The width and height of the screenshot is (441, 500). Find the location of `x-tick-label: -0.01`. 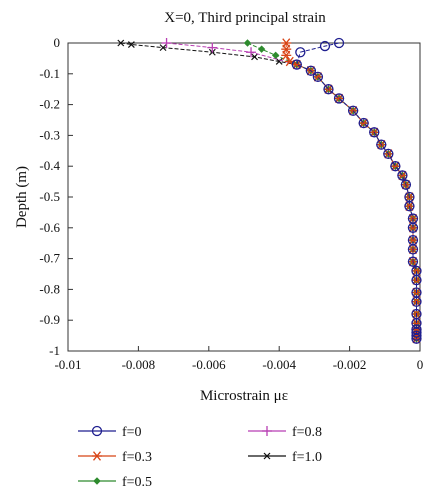

x-tick-label: -0.01 is located at coordinates (67, 364).